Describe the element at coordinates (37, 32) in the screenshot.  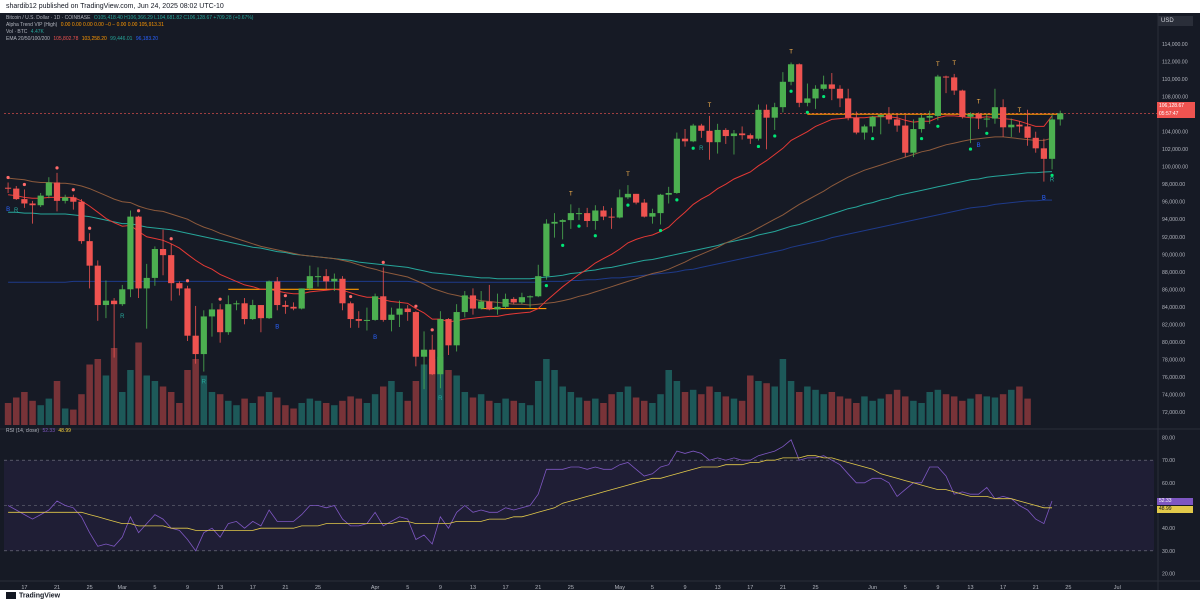
I see `legend-vol-value: 4.47K` at that location.